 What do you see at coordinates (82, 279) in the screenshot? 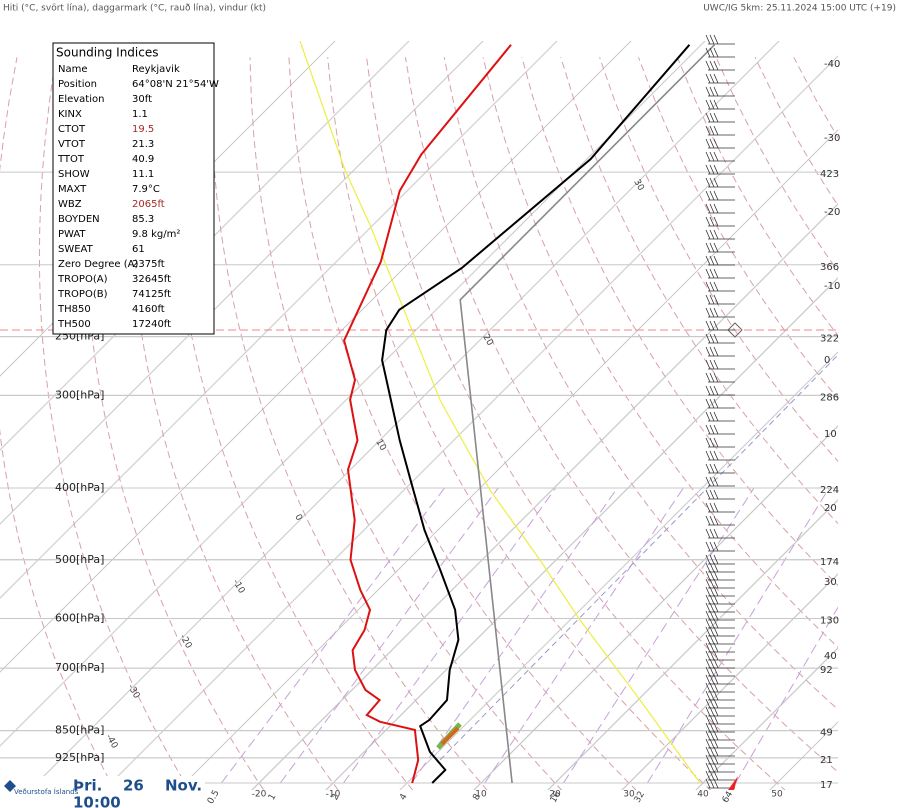
I see `index-name: TROPO(A)` at bounding box center [82, 279].